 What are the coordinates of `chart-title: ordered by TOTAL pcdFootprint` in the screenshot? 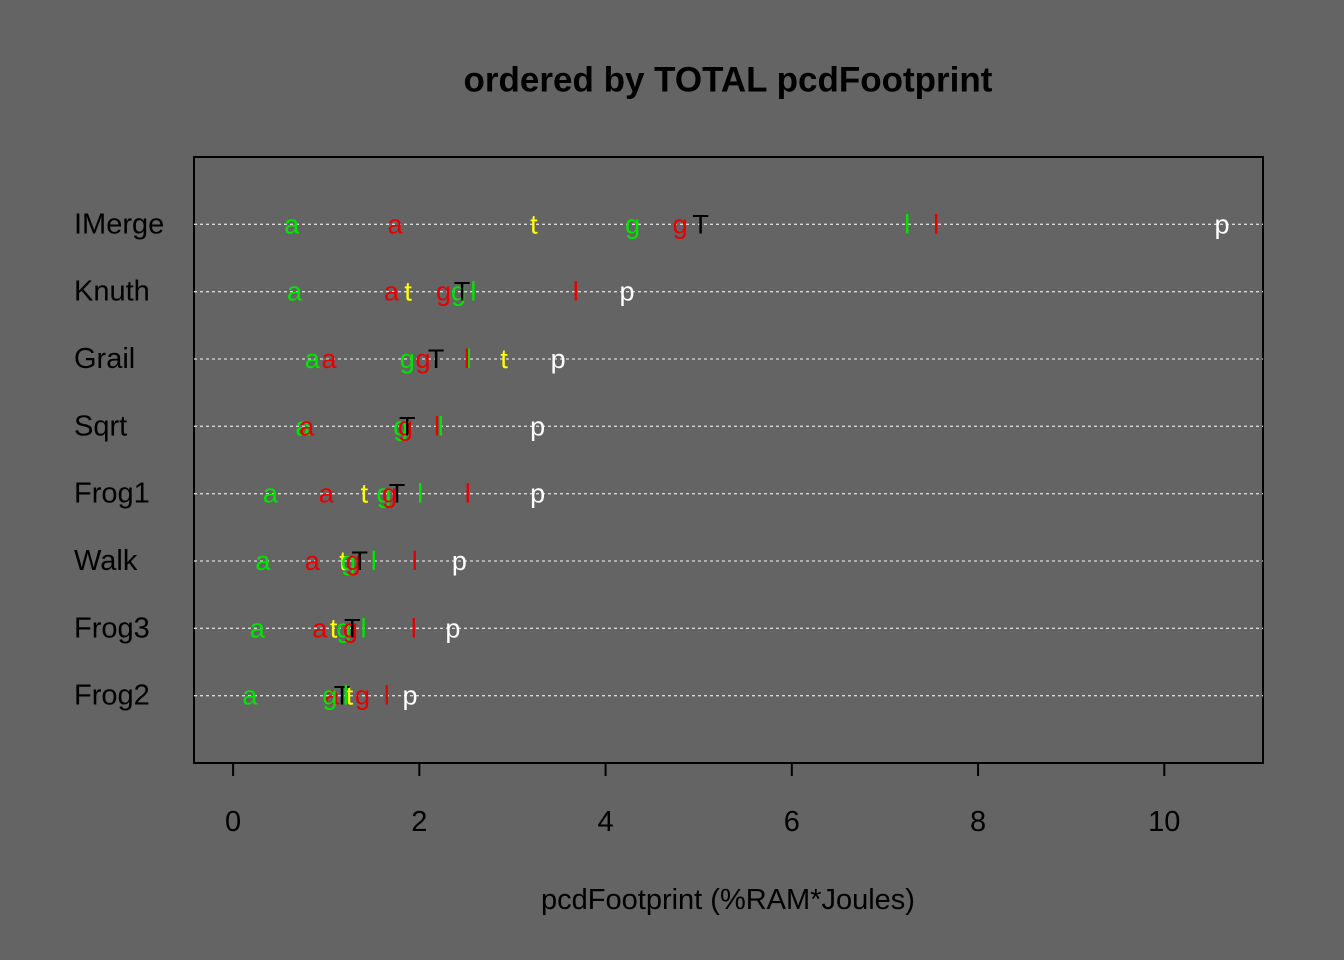 It's located at (728, 80).